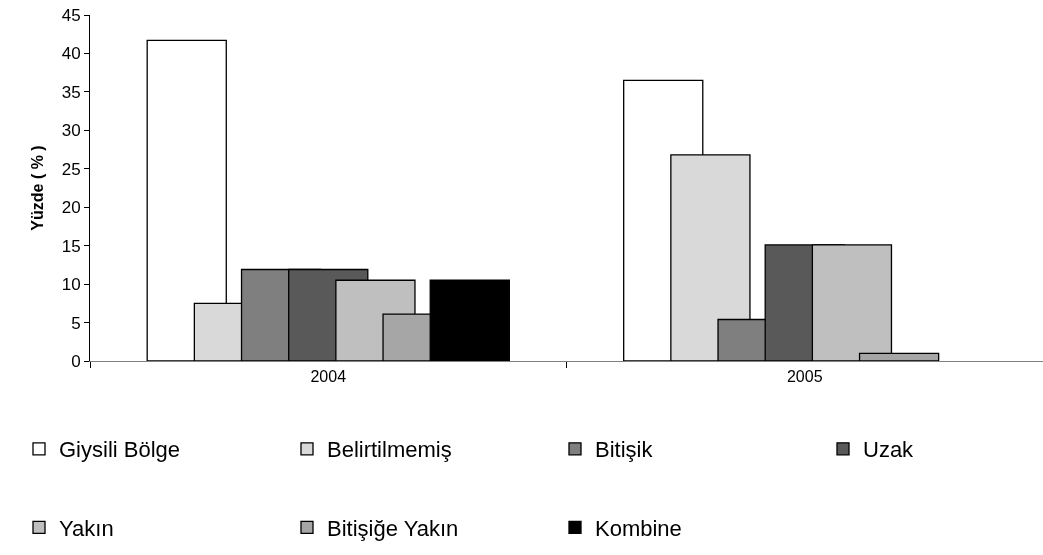 Image resolution: width=1043 pixels, height=555 pixels. I want to click on y-tick-label: 40, so click(71, 54).